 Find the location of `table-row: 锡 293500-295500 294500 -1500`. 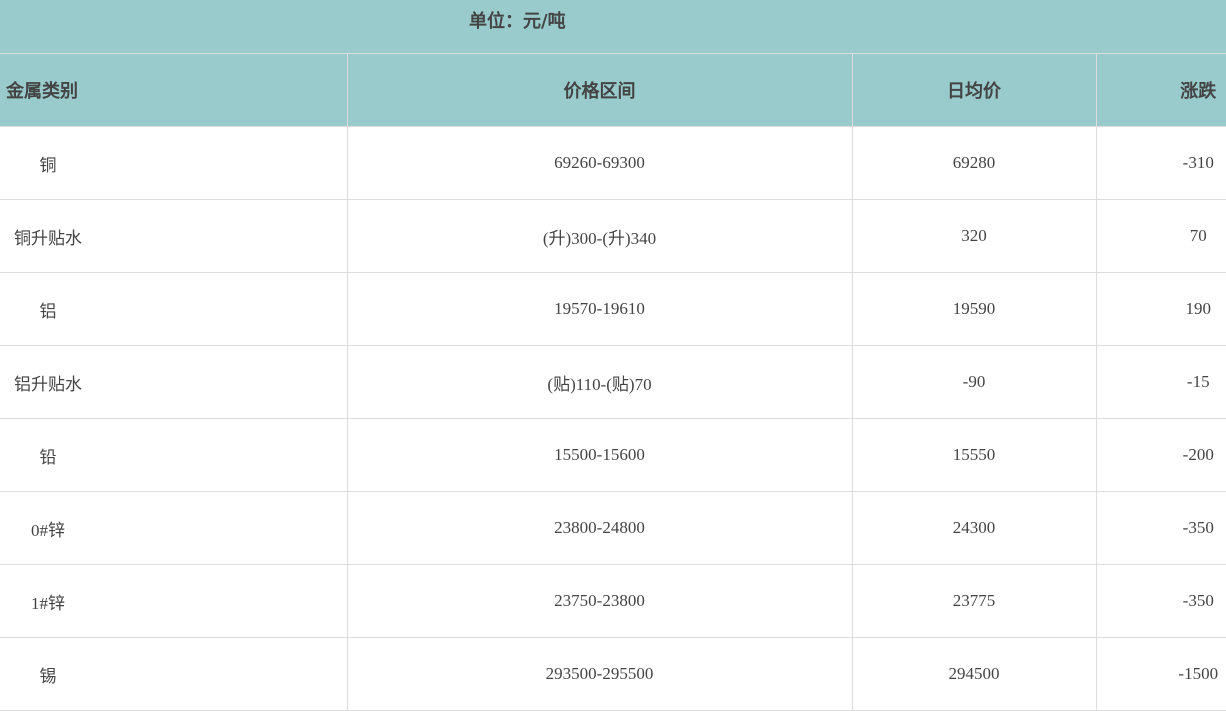

table-row: 锡 293500-295500 294500 -1500 is located at coordinates (613, 674).